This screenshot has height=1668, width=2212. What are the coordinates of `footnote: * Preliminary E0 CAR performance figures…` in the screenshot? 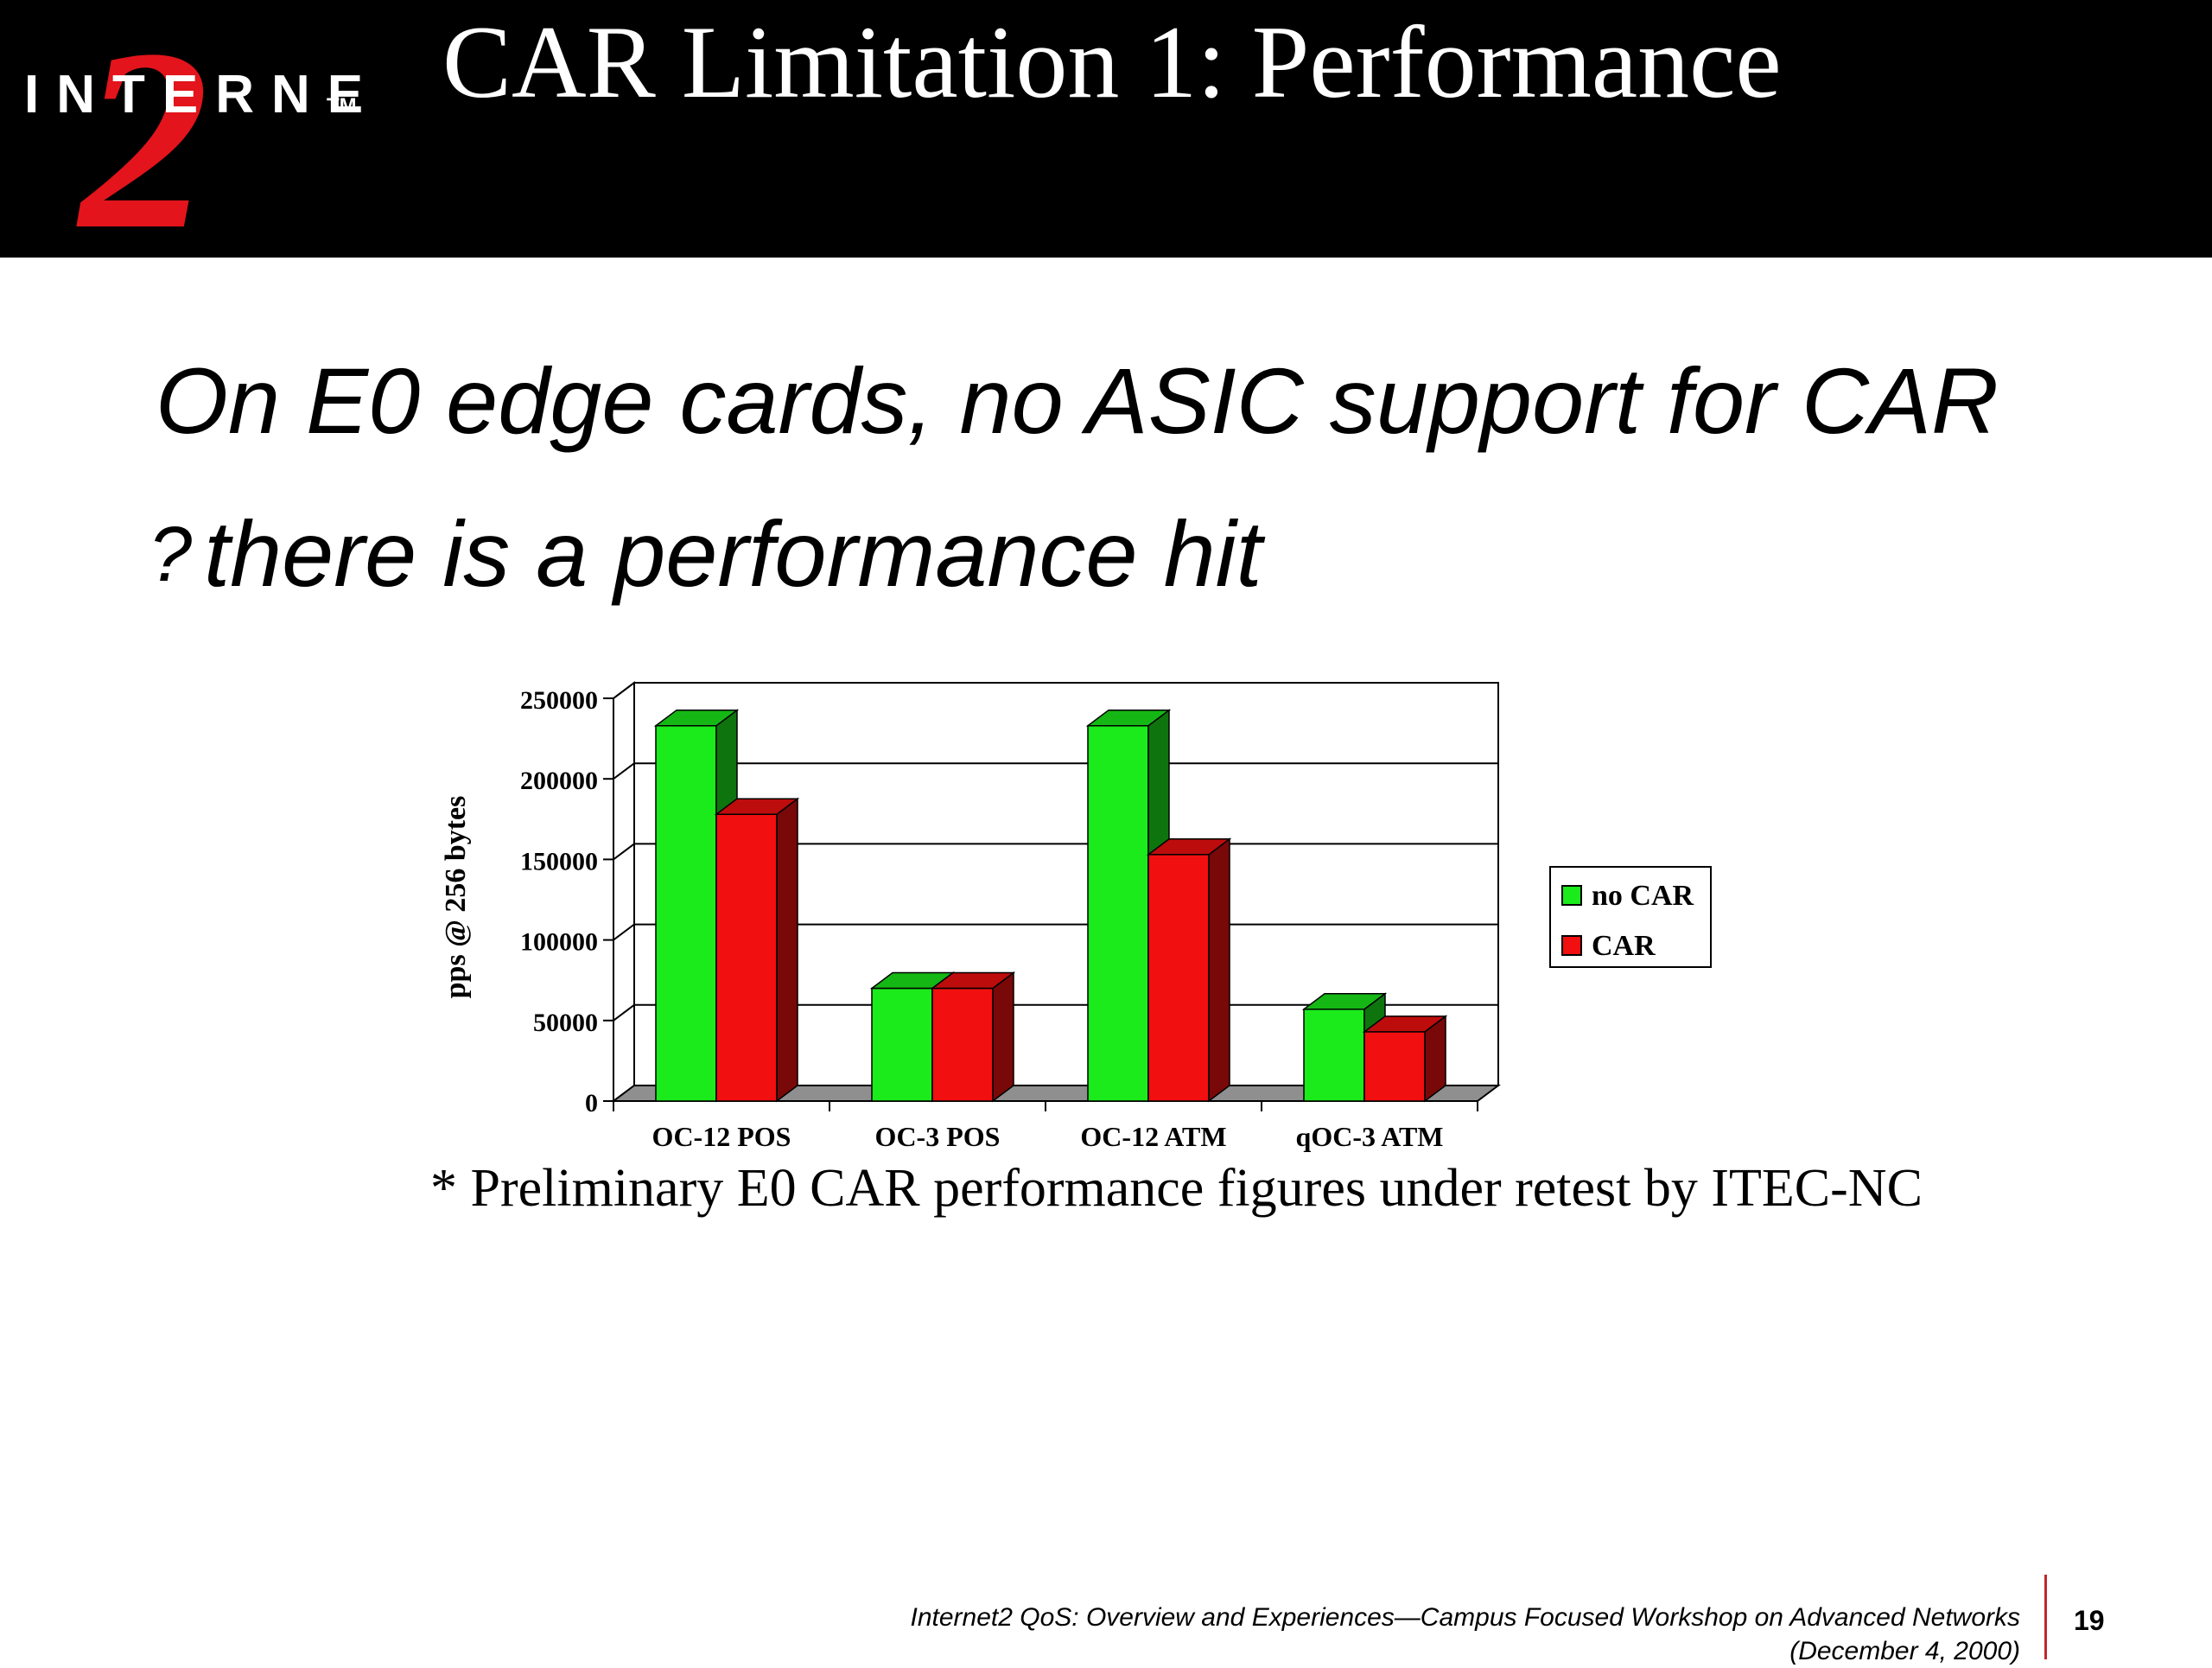 It's located at (1176, 1188).